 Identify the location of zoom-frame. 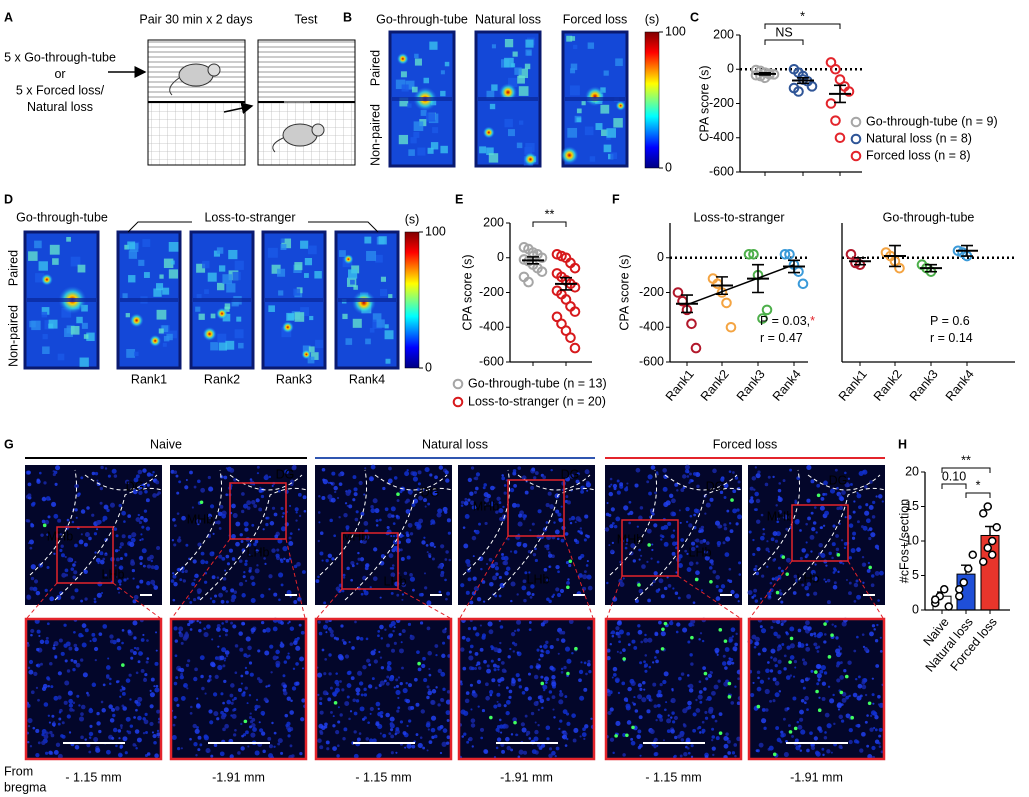
(93, 689).